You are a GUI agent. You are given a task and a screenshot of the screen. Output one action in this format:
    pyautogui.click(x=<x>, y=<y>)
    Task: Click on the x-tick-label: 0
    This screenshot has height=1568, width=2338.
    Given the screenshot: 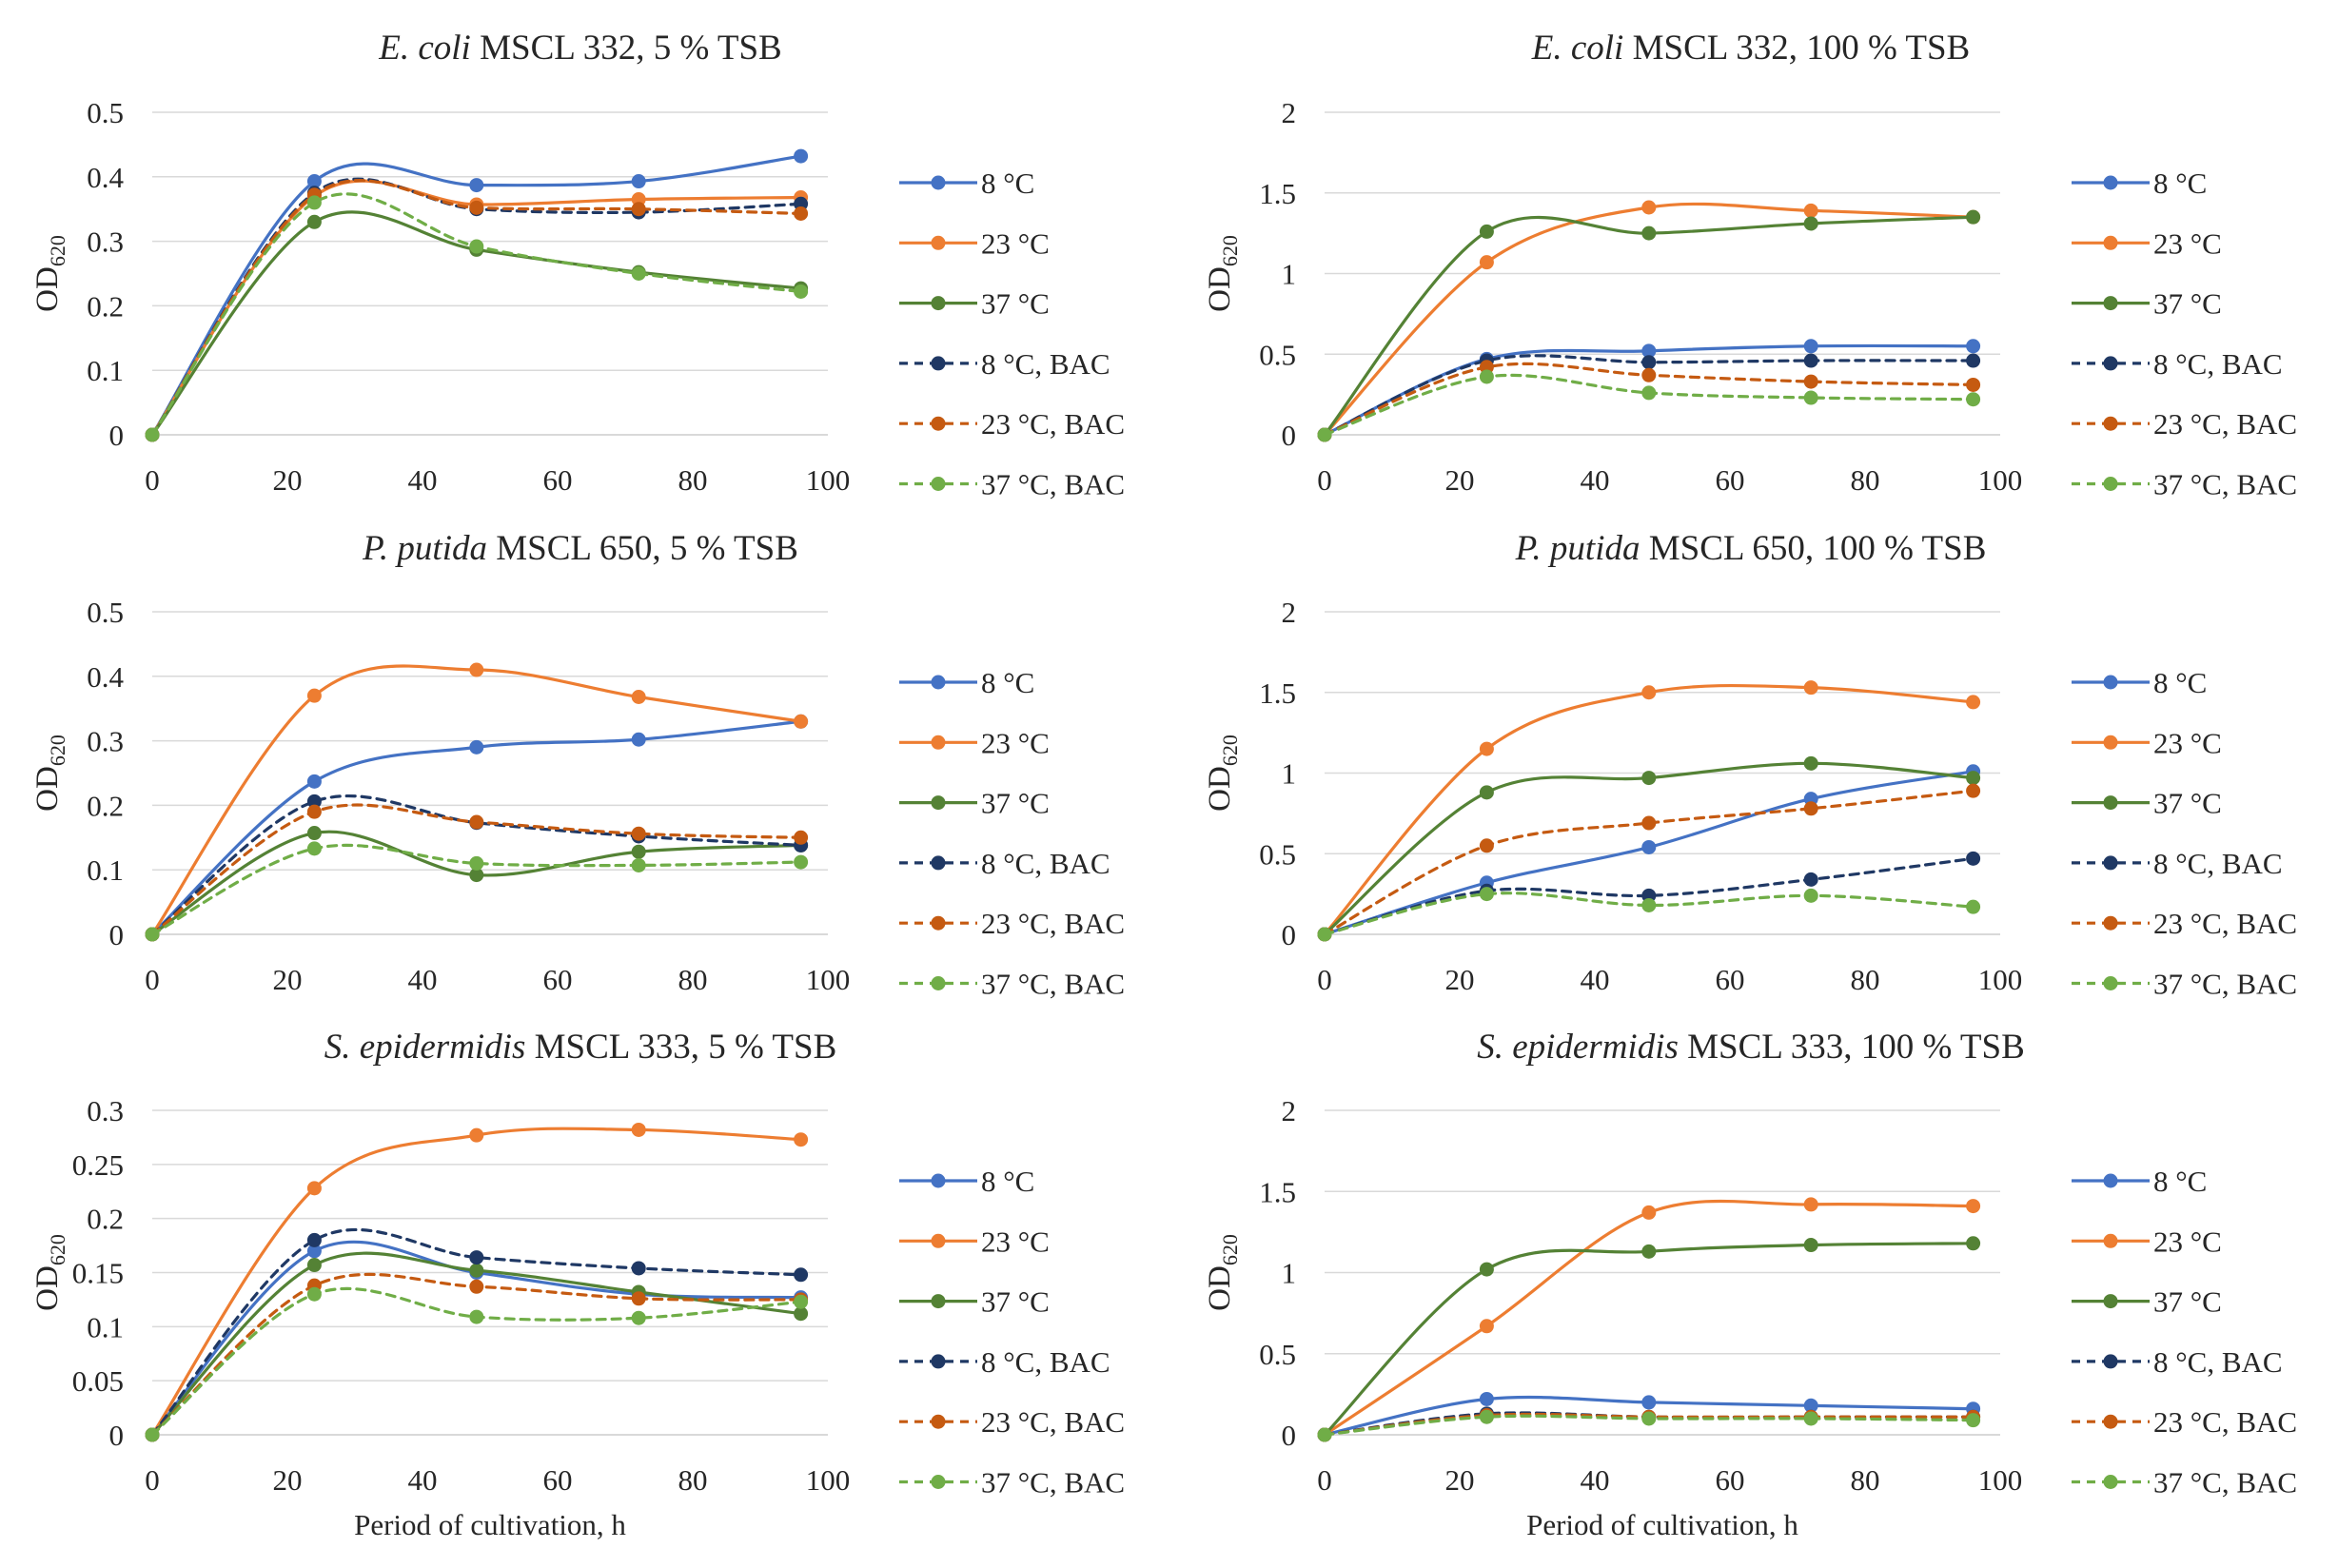 What is the action you would take?
    pyautogui.click(x=1324, y=480)
    